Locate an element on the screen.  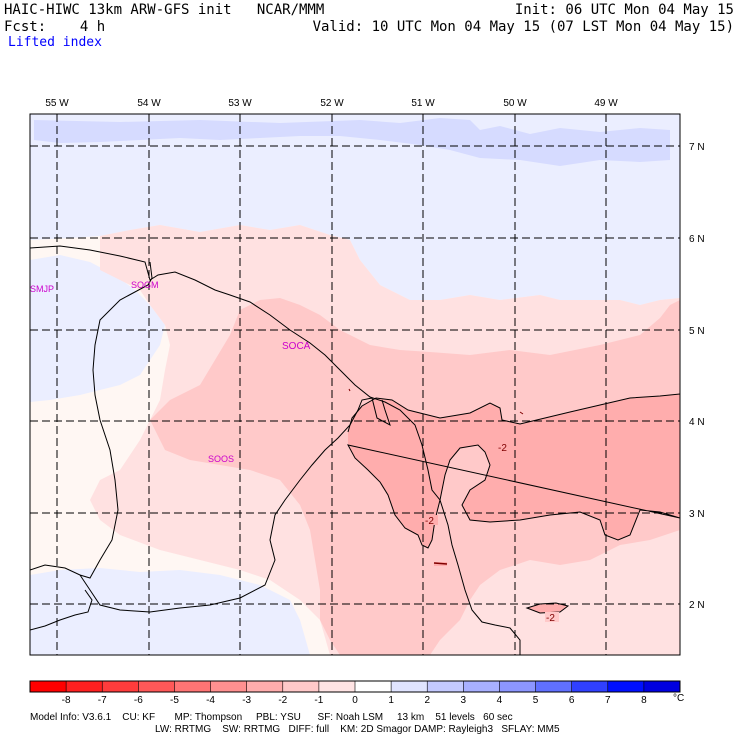
field-name: Lifted index is located at coordinates (55, 42).